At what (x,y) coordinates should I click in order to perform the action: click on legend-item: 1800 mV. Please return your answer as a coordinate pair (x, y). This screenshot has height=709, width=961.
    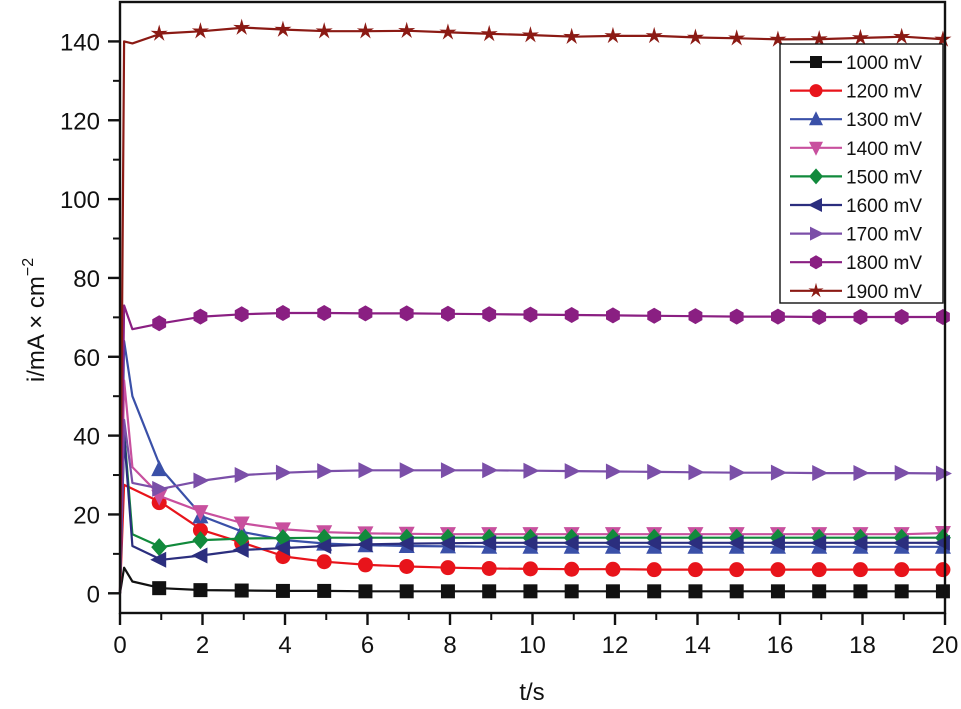
    Looking at the image, I should click on (856, 263).